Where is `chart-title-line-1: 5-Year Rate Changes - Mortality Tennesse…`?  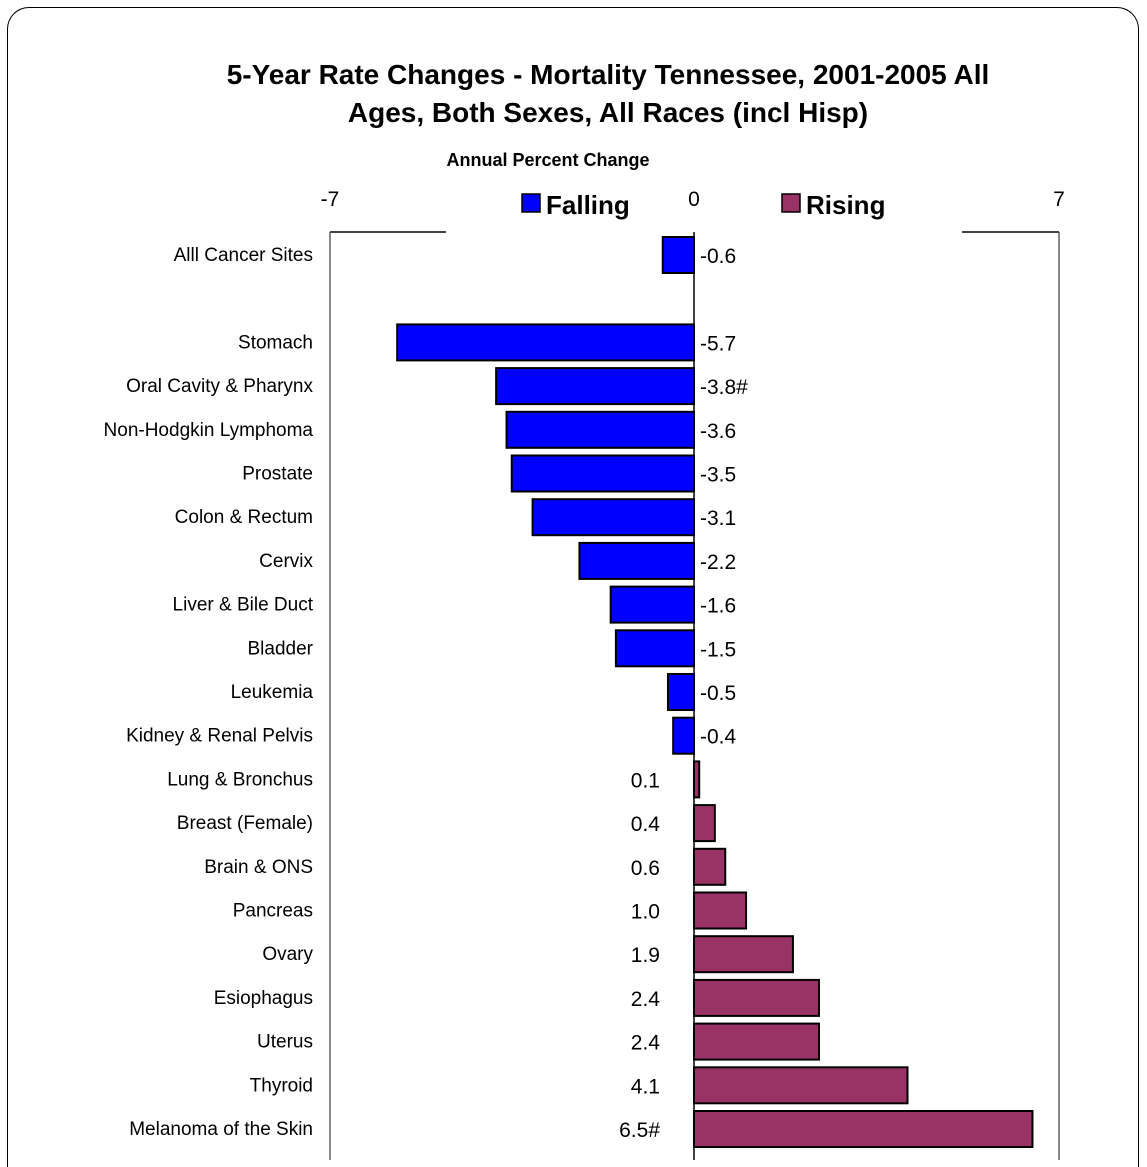 chart-title-line-1: 5-Year Rate Changes - Mortality Tennesse… is located at coordinates (608, 74).